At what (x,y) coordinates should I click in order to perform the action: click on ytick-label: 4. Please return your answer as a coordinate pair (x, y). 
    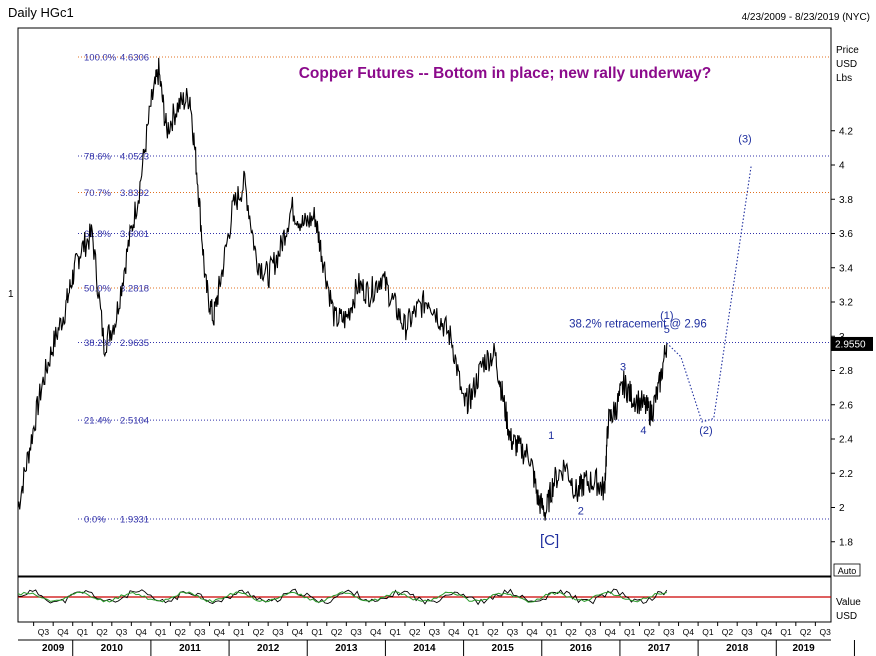
    Looking at the image, I should click on (842, 166).